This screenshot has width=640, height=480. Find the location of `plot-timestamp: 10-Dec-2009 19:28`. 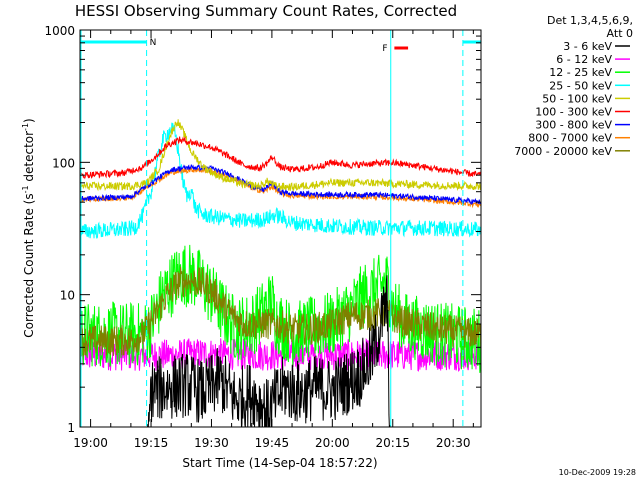

plot-timestamp: 10-Dec-2009 19:28 is located at coordinates (597, 472).